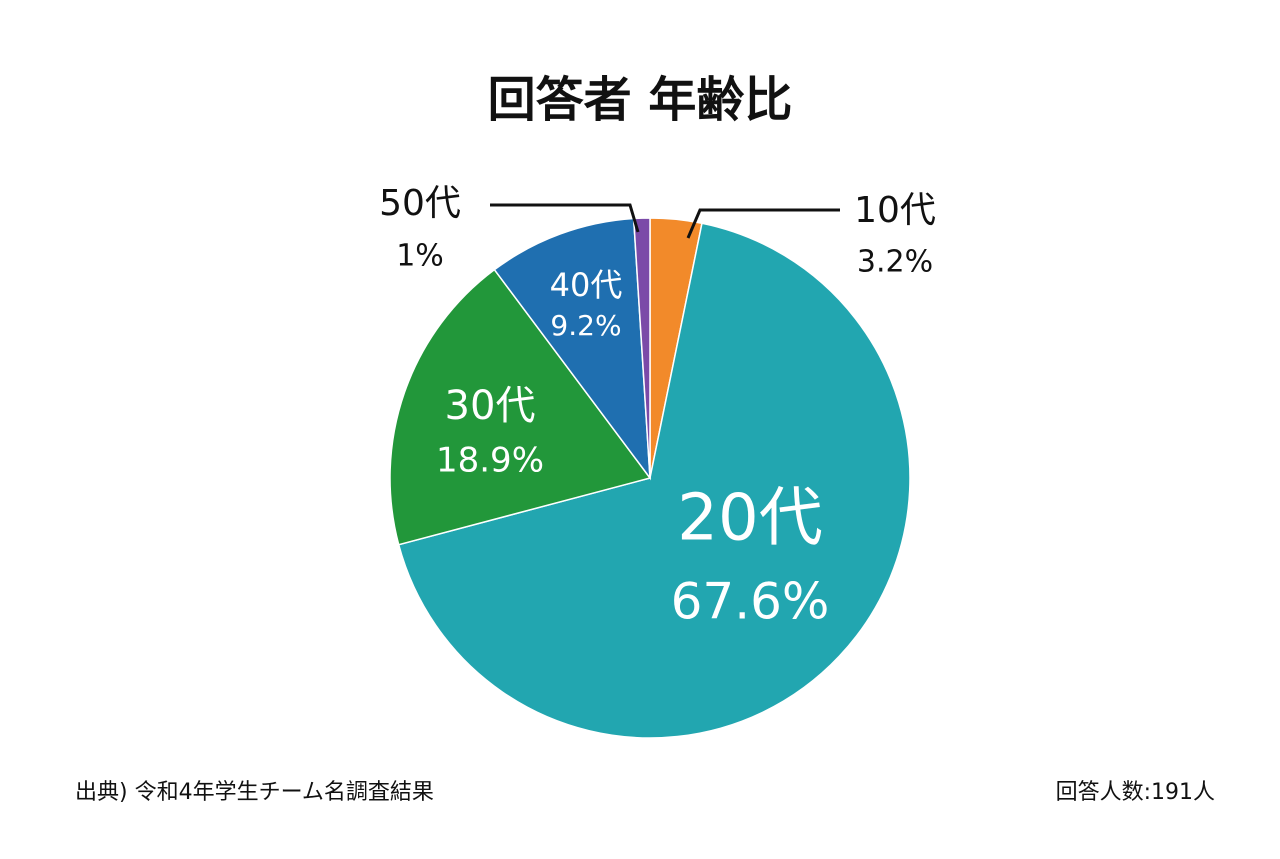  I want to click on source: 出典) 令和4年学生チーム名調査結果, so click(254, 792).